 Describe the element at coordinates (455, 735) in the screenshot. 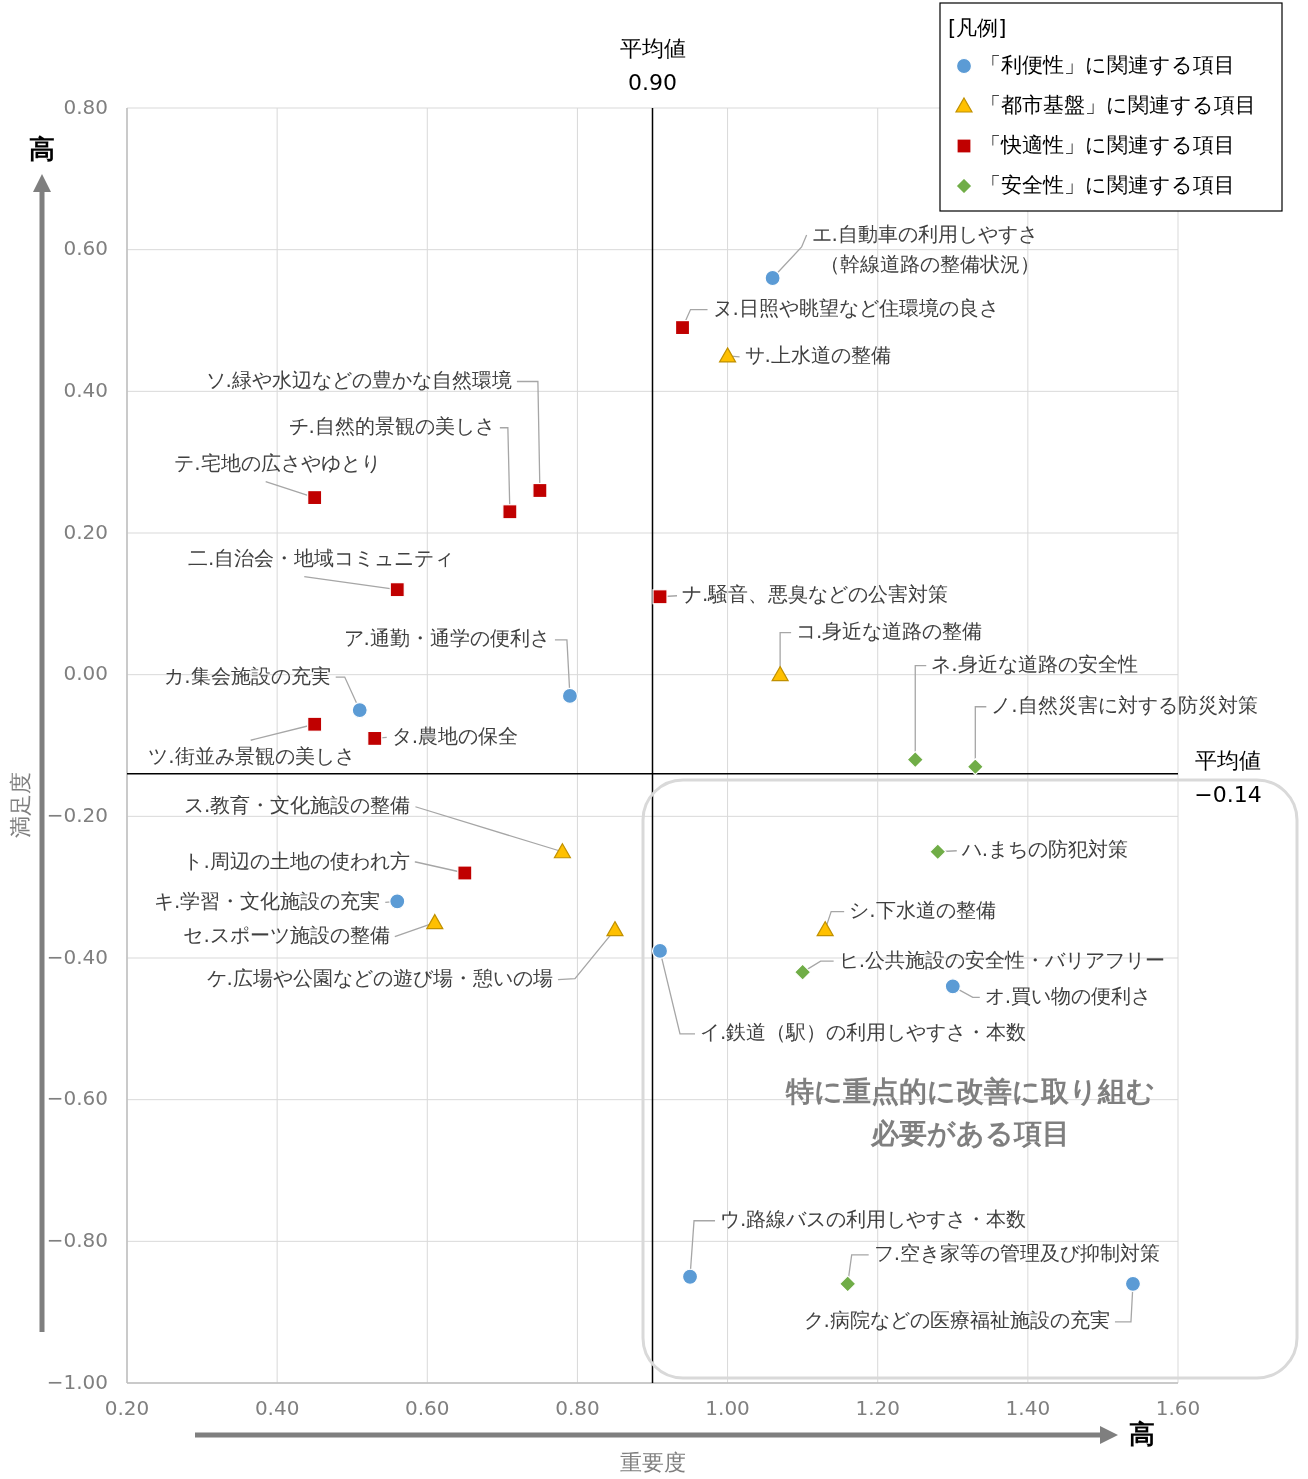

I see `annotation: タ.農地の保全` at that location.